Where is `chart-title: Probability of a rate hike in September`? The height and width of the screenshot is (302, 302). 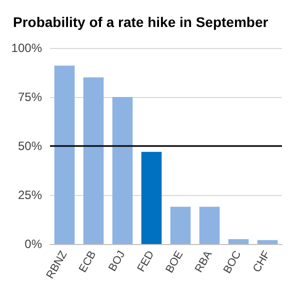 chart-title: Probability of a rate hike in September is located at coordinates (141, 22).